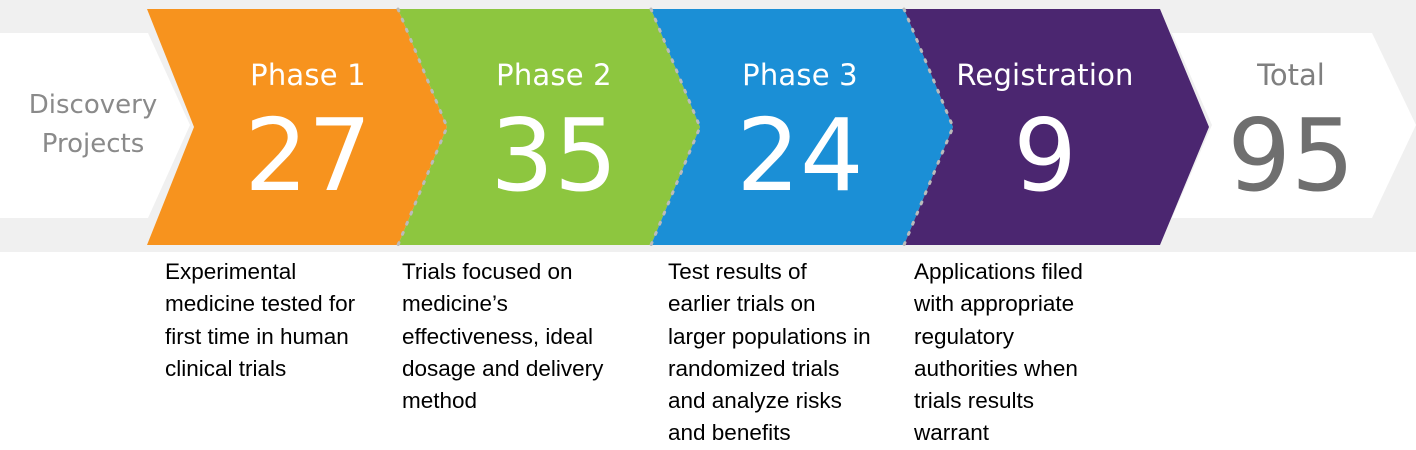 The image size is (1416, 450). What do you see at coordinates (996, 368) in the screenshot?
I see `description-line: authorities when` at bounding box center [996, 368].